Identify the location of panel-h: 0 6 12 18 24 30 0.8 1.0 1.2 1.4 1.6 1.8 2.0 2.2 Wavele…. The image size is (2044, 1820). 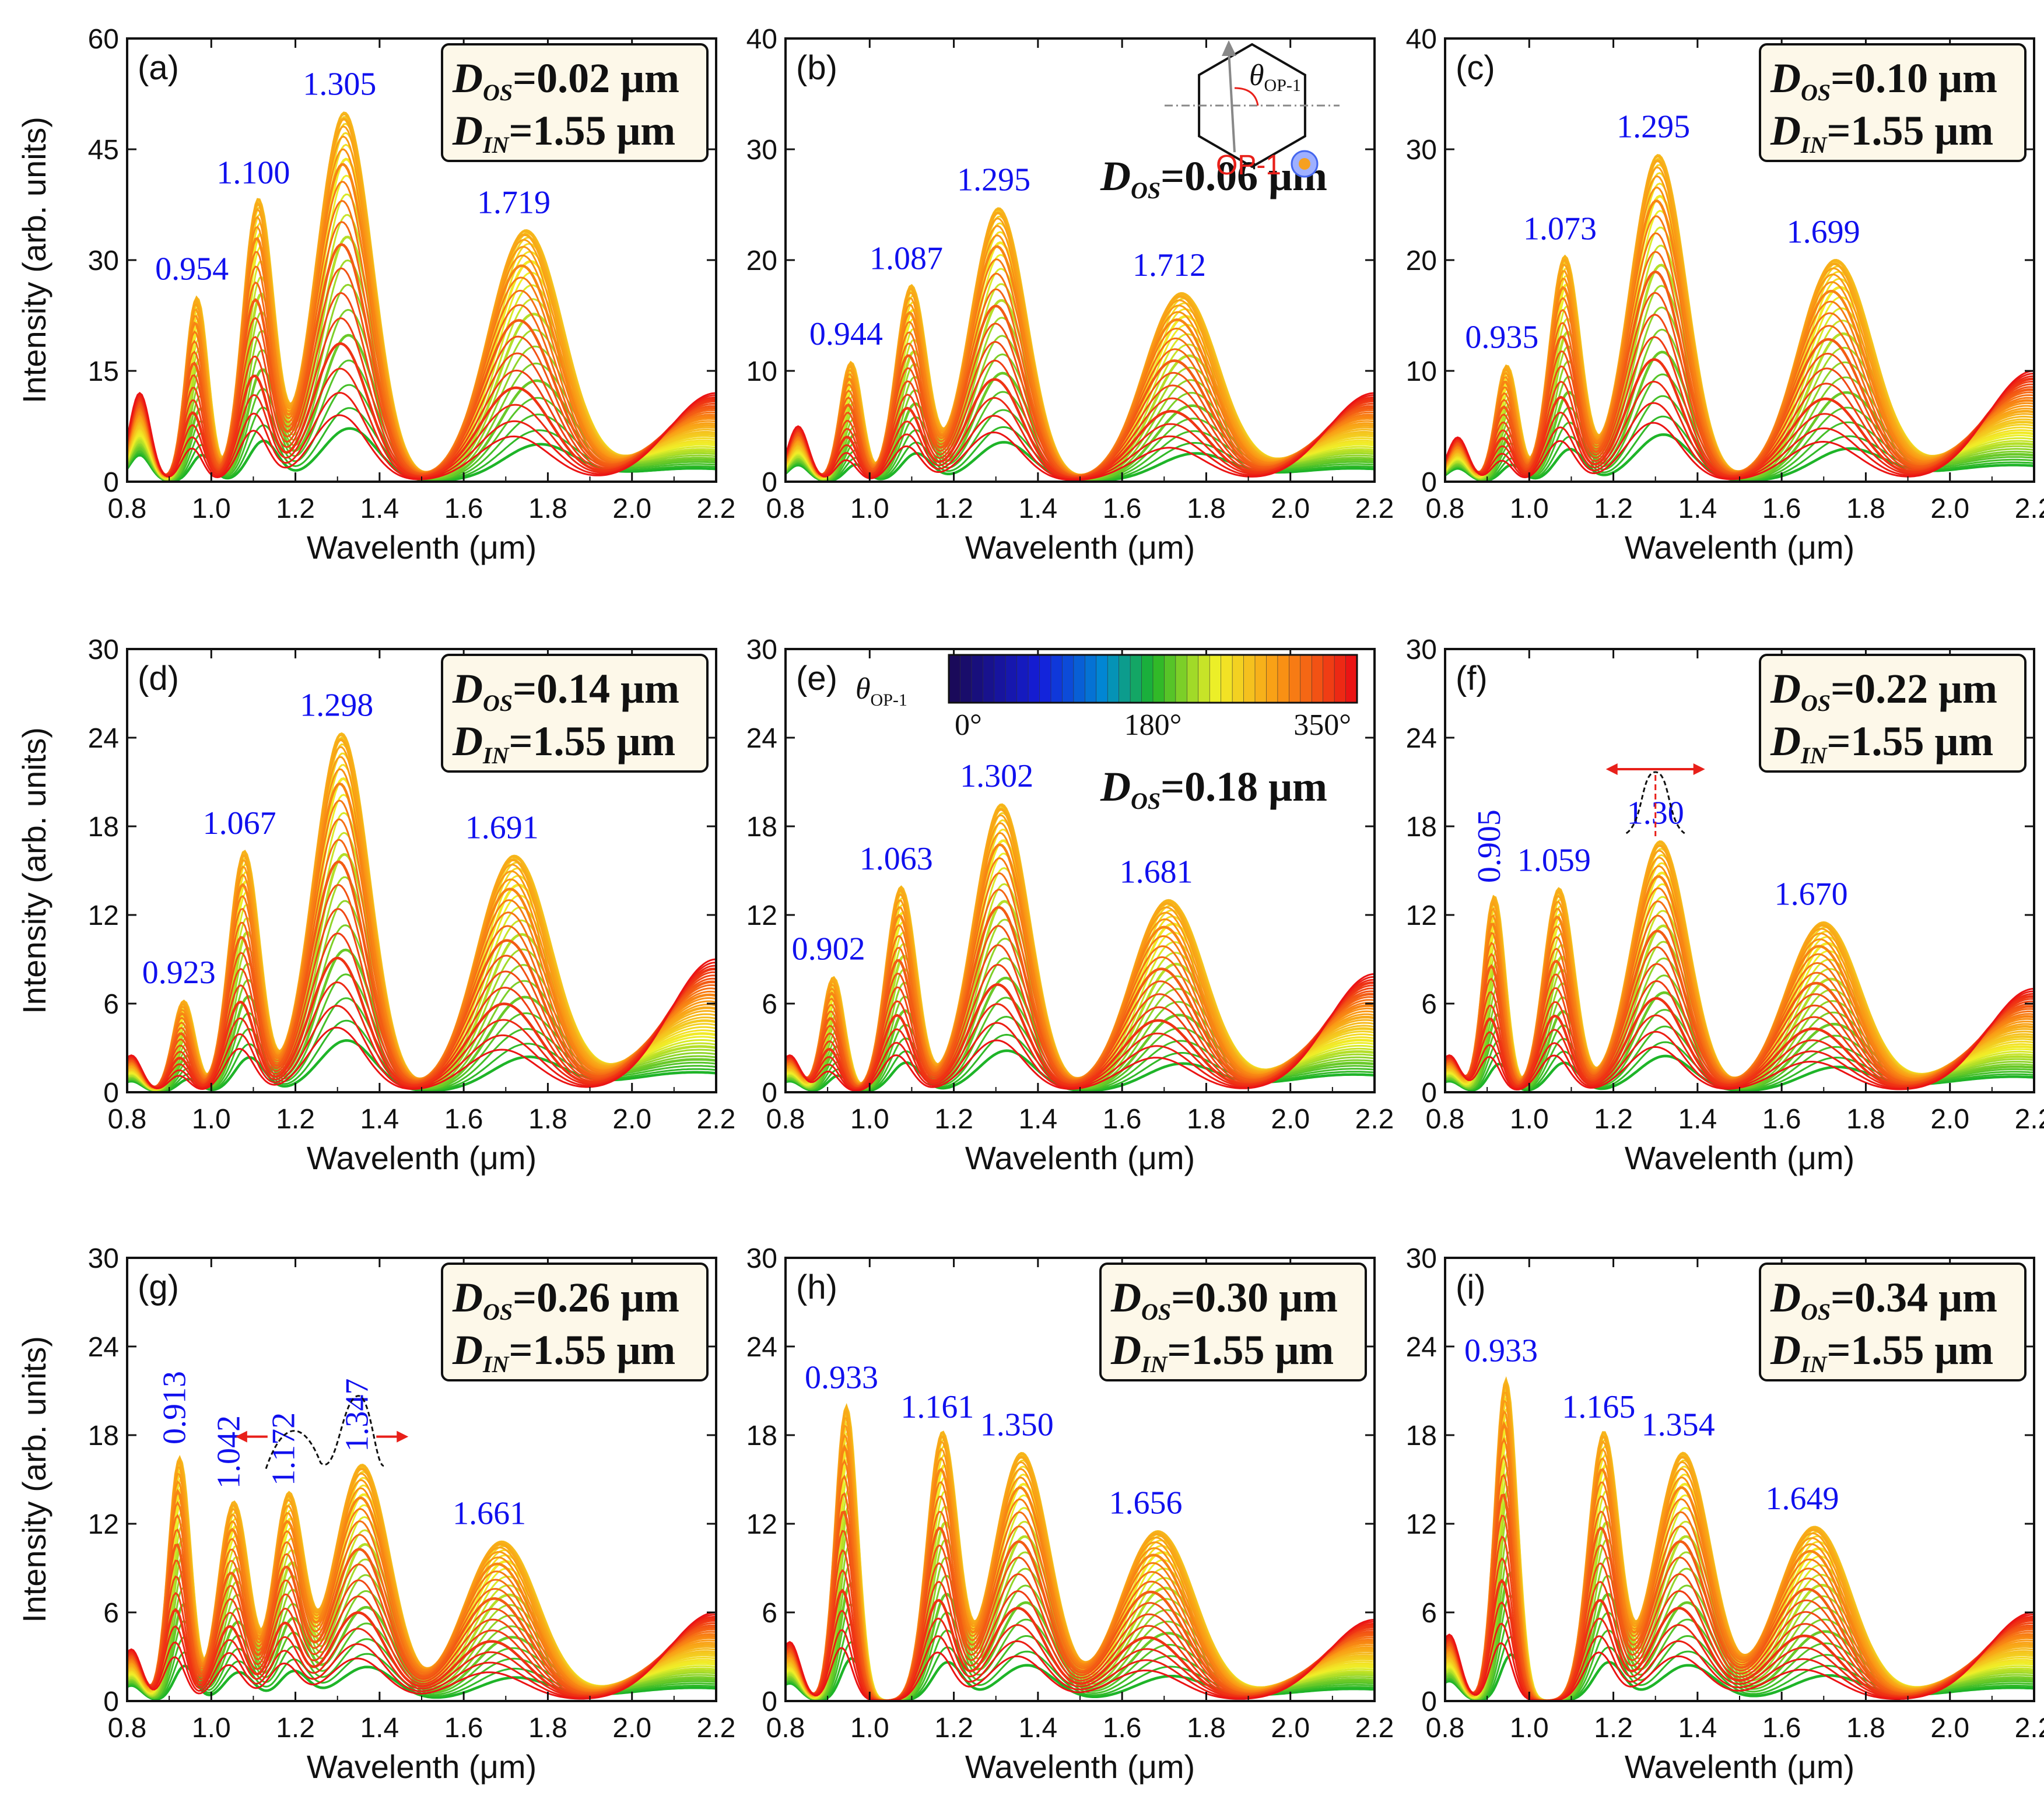
(1070, 1514).